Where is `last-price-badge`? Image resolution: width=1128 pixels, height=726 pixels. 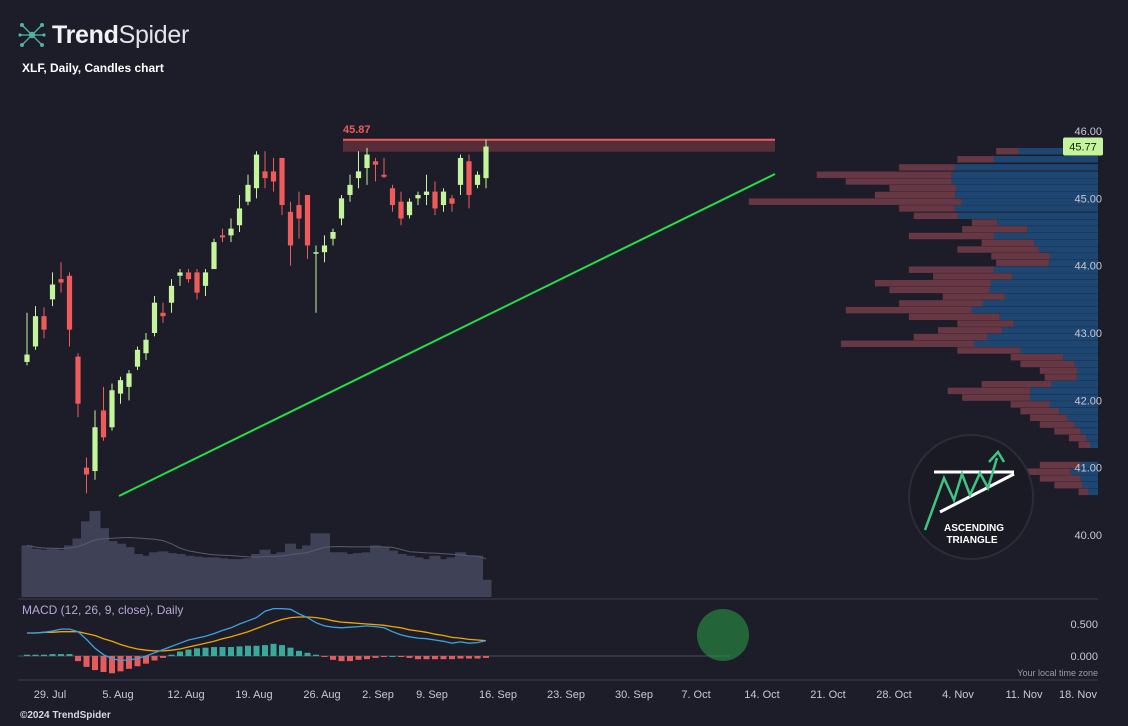
last-price-badge is located at coordinates (1083, 146).